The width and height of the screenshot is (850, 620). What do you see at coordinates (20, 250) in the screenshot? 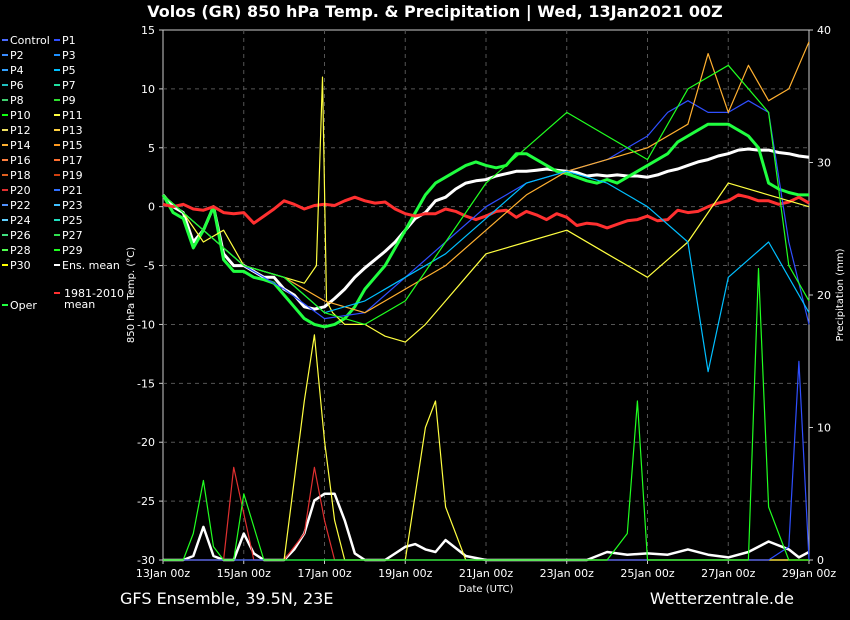
I see `legend-label: P28` at bounding box center [20, 250].